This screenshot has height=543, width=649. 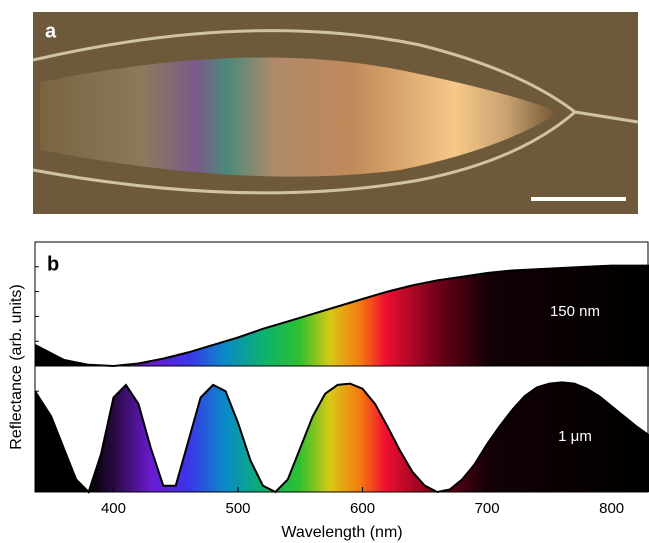 What do you see at coordinates (575, 311) in the screenshot?
I see `curve-label: 150 nm` at bounding box center [575, 311].